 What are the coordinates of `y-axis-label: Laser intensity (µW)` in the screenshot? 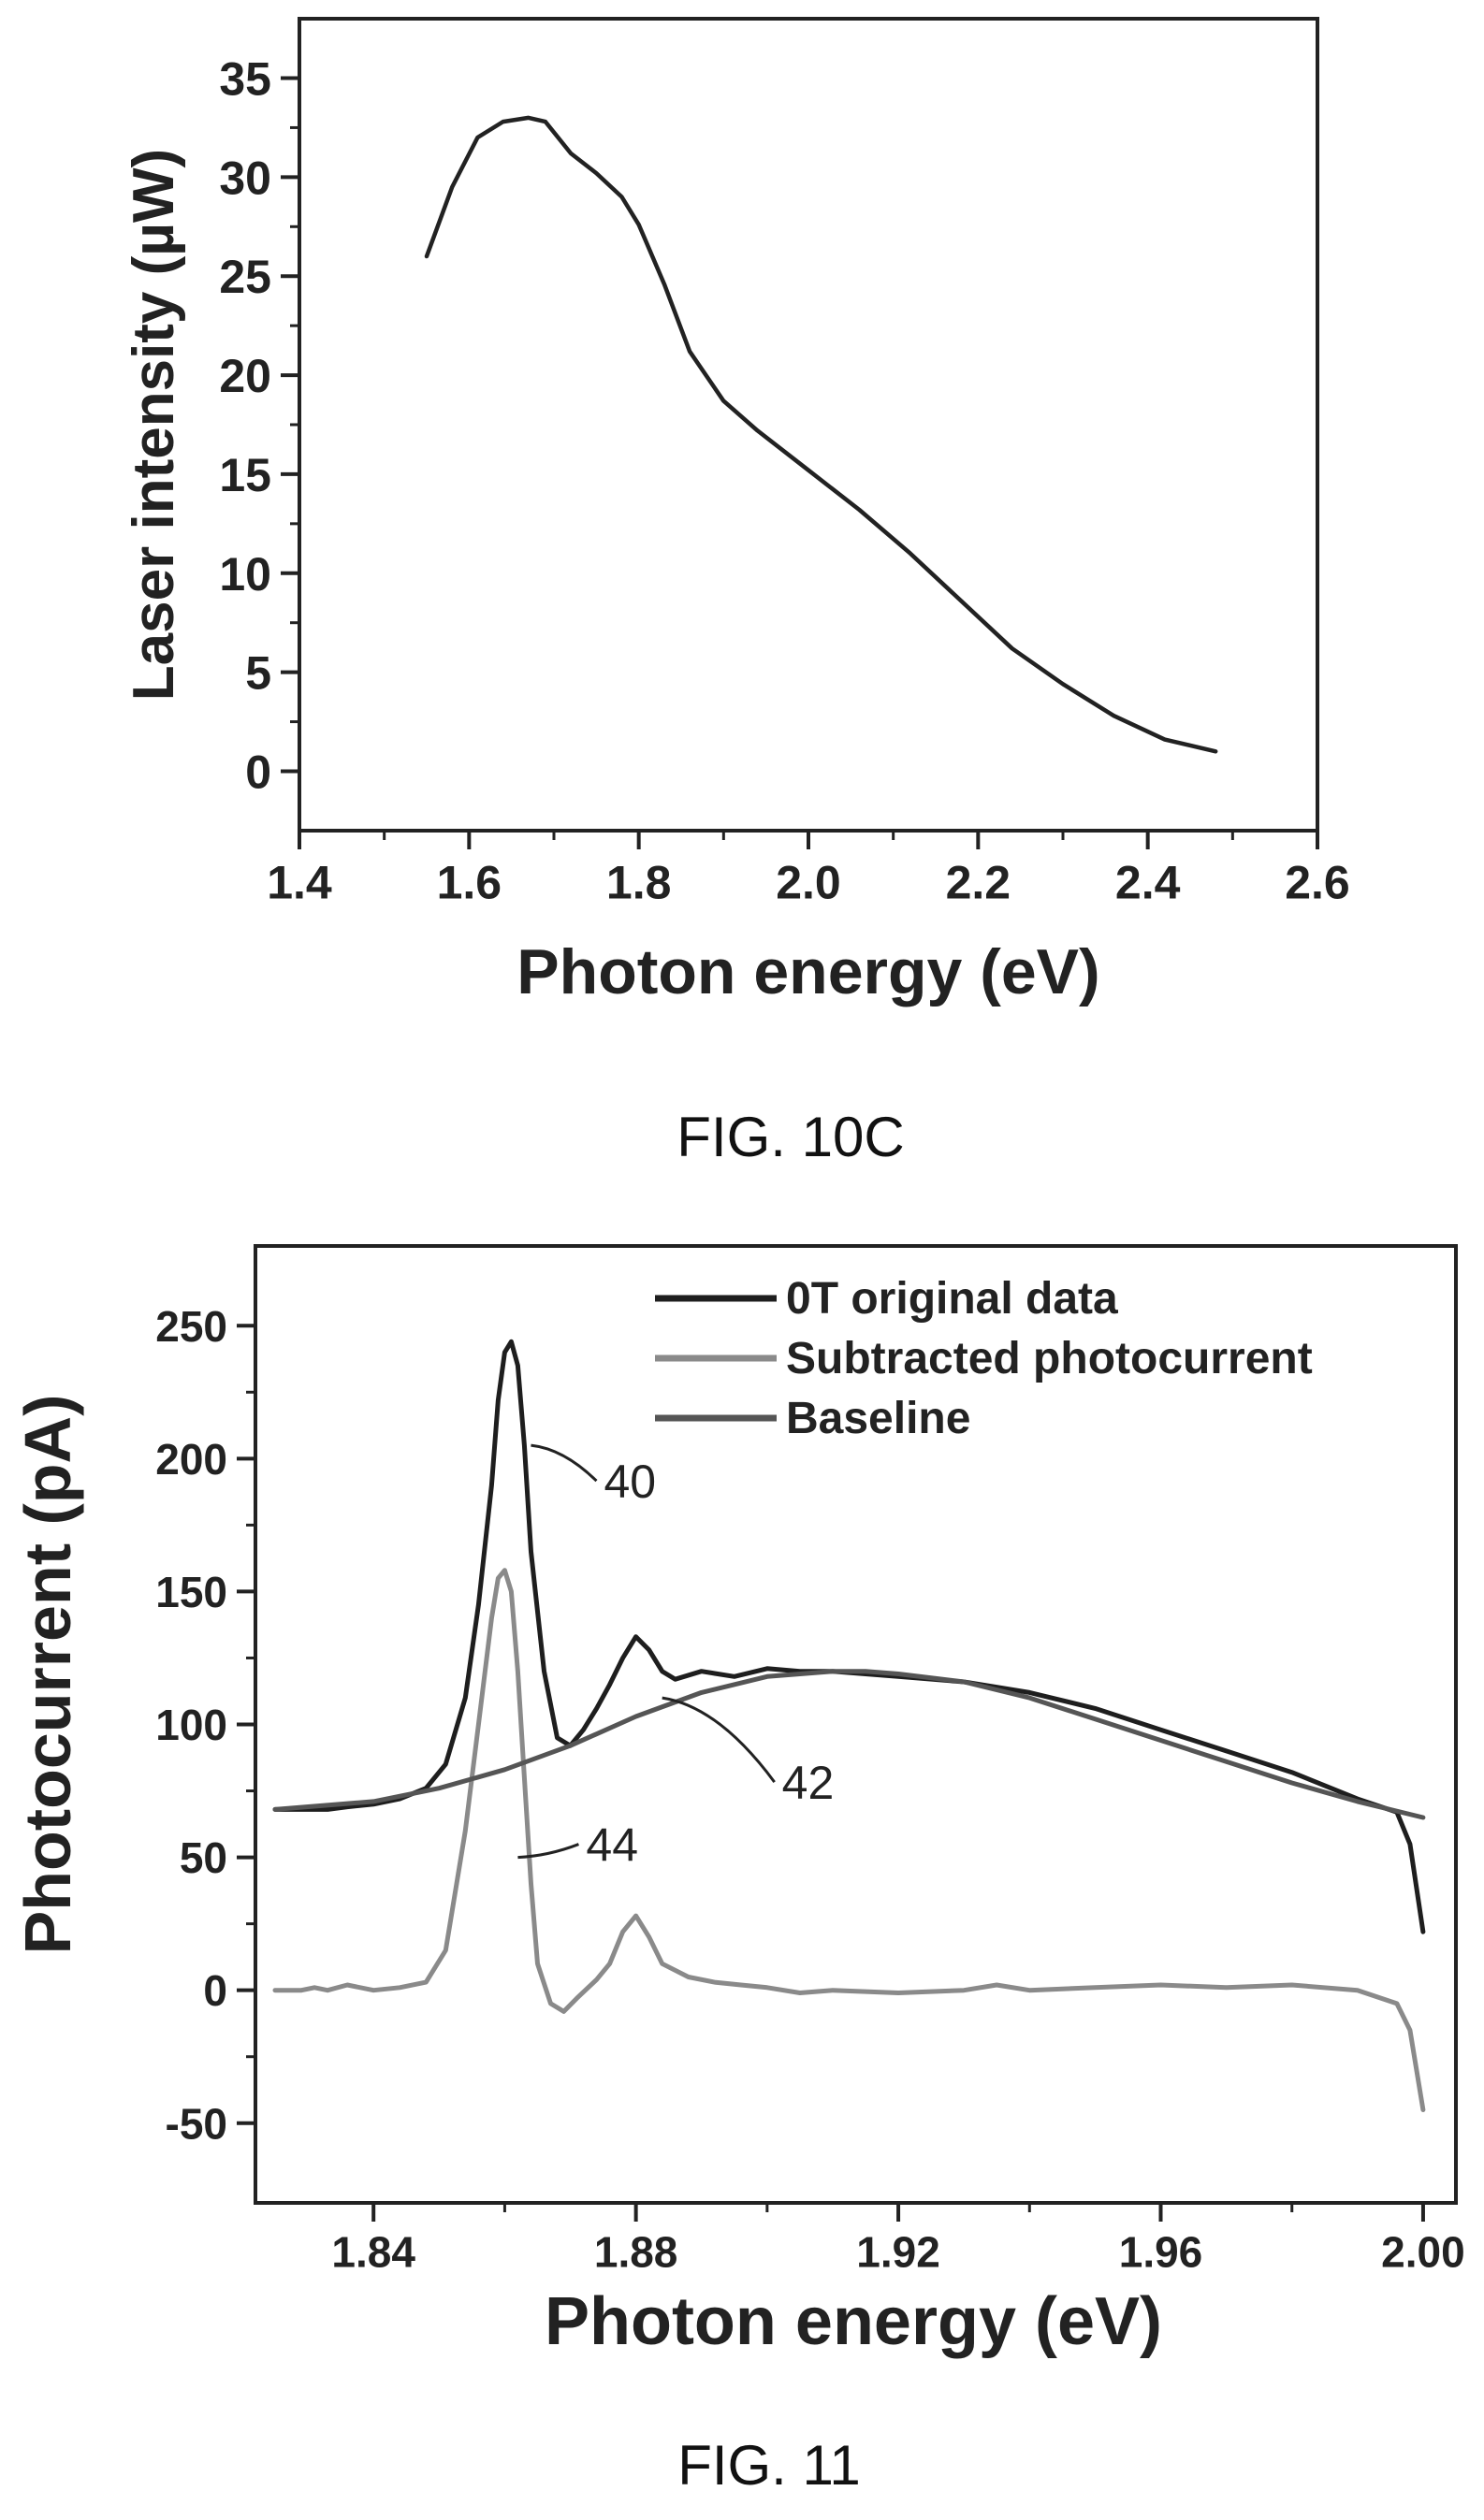 It's located at (154, 425).